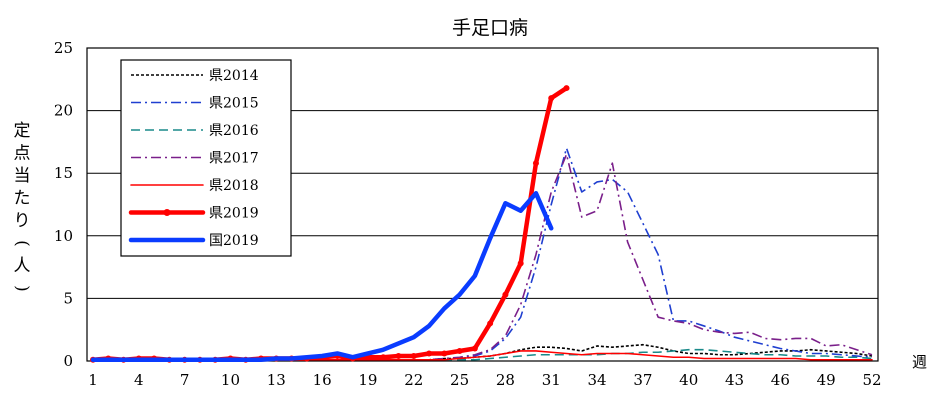  I want to click on series-line-県2014, so click(483, 352).